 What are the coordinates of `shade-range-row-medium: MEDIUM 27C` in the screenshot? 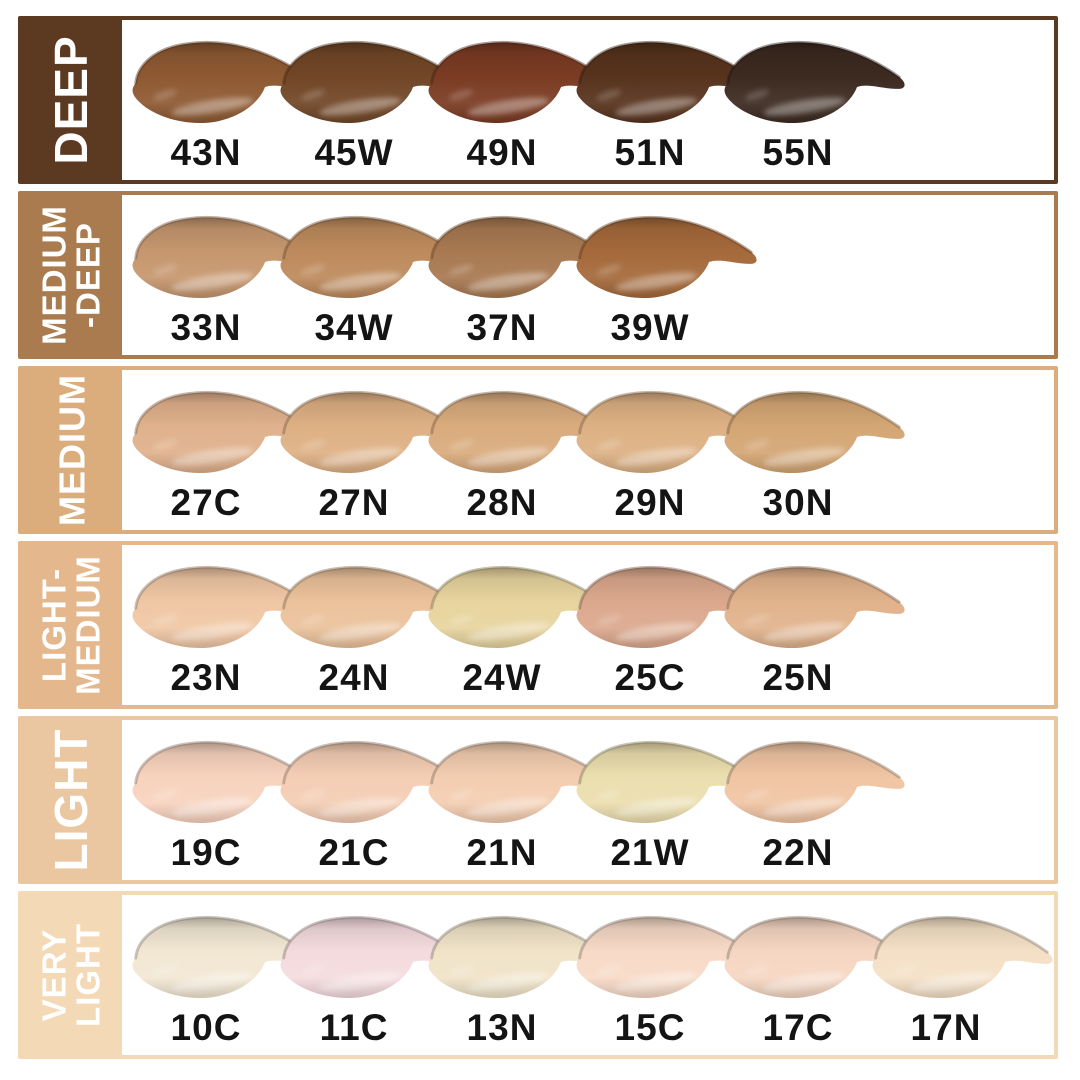 It's located at (538, 450).